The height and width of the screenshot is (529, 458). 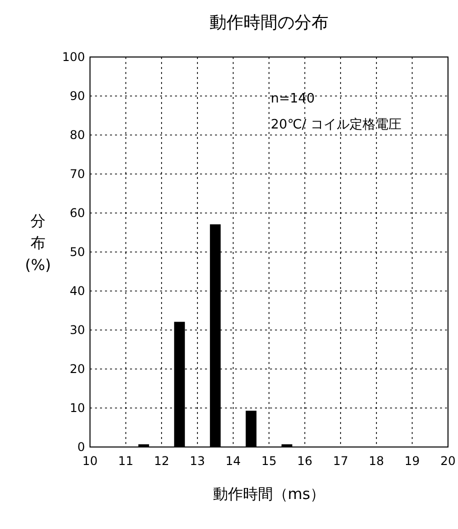 I want to click on y-tick-label: 50, so click(x=77, y=252).